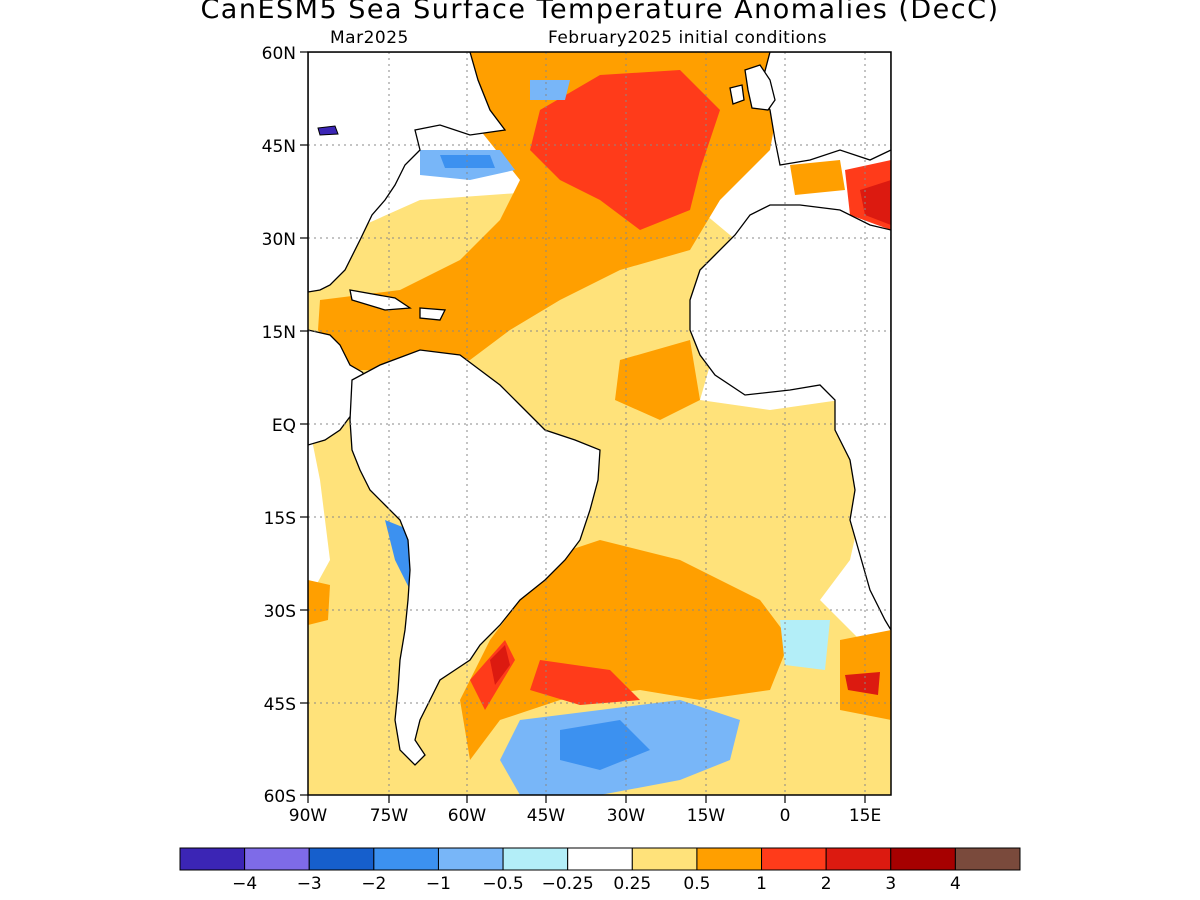 The width and height of the screenshot is (1200, 900). Describe the element at coordinates (761, 884) in the screenshot. I see `colorbar-label: 1` at that location.